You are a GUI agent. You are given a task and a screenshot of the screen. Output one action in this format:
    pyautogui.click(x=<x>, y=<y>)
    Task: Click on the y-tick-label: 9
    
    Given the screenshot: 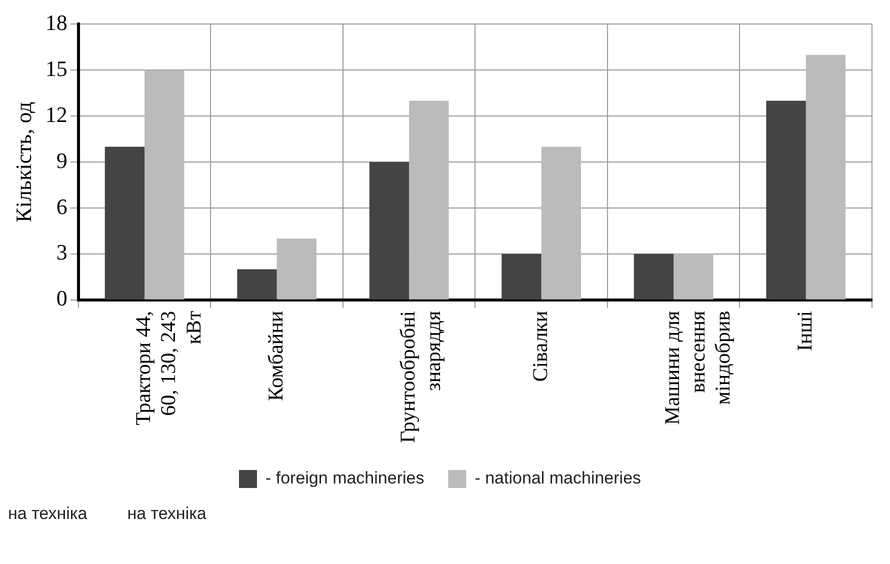 What is the action you would take?
    pyautogui.click(x=62, y=160)
    